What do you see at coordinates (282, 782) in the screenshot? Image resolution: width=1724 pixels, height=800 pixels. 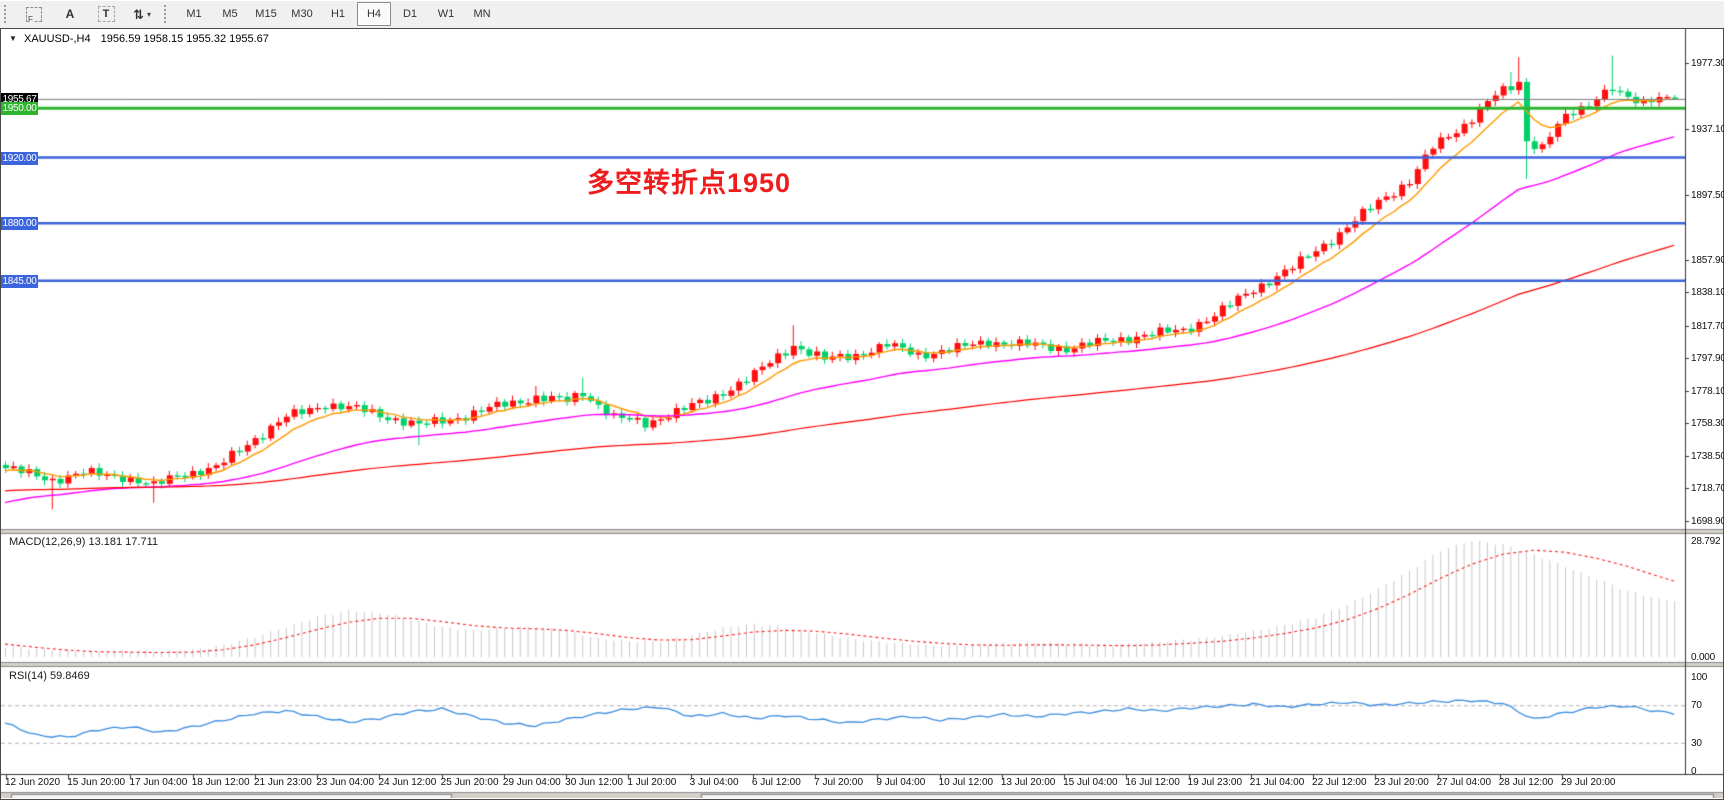 I see `time-tick-label: 21 Jun 23:00` at bounding box center [282, 782].